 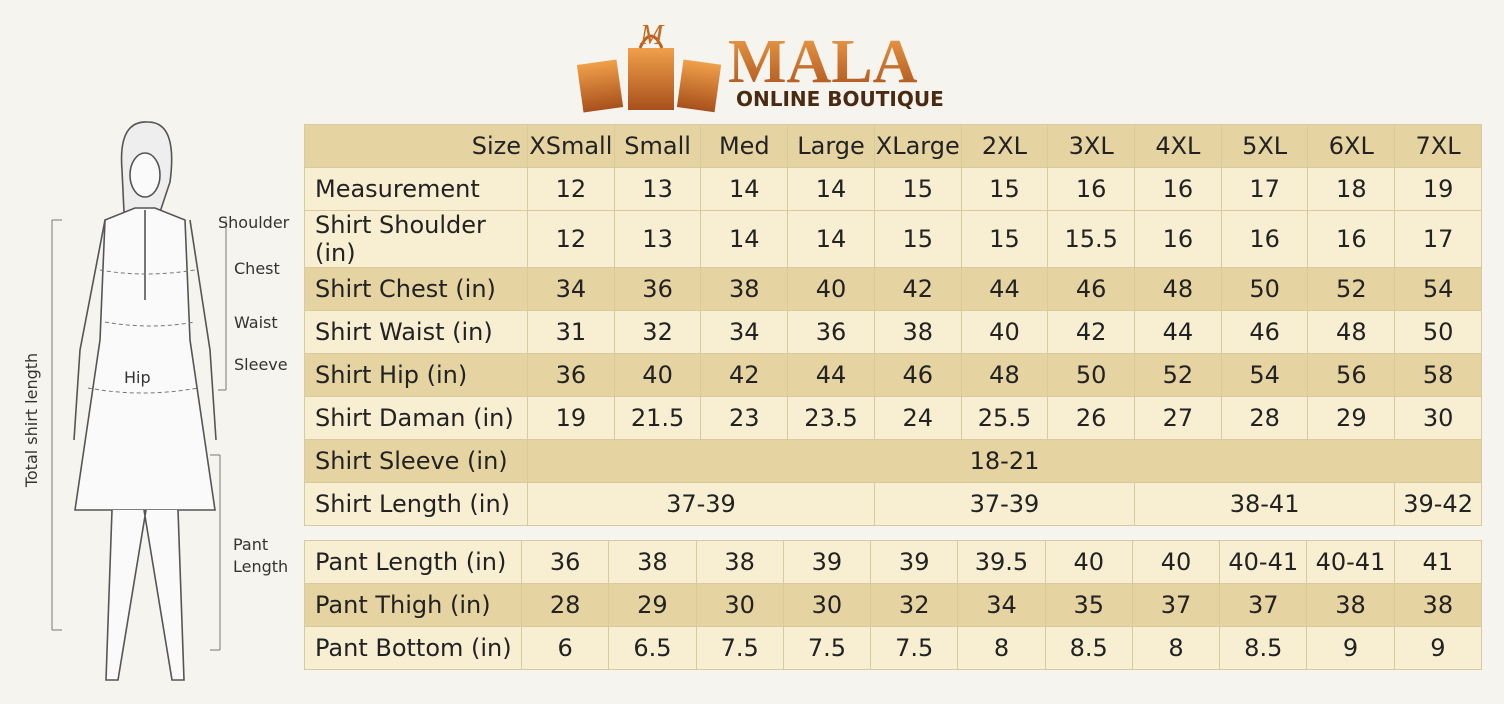 I want to click on cell: Small, so click(x=657, y=146).